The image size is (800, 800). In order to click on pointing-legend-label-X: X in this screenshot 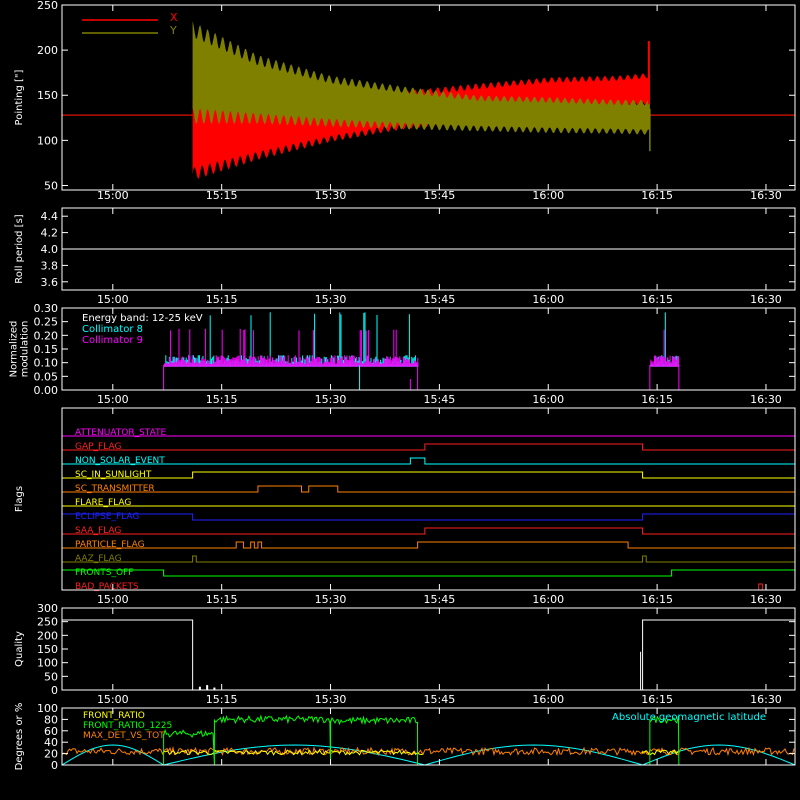, I will do `click(174, 17)`.